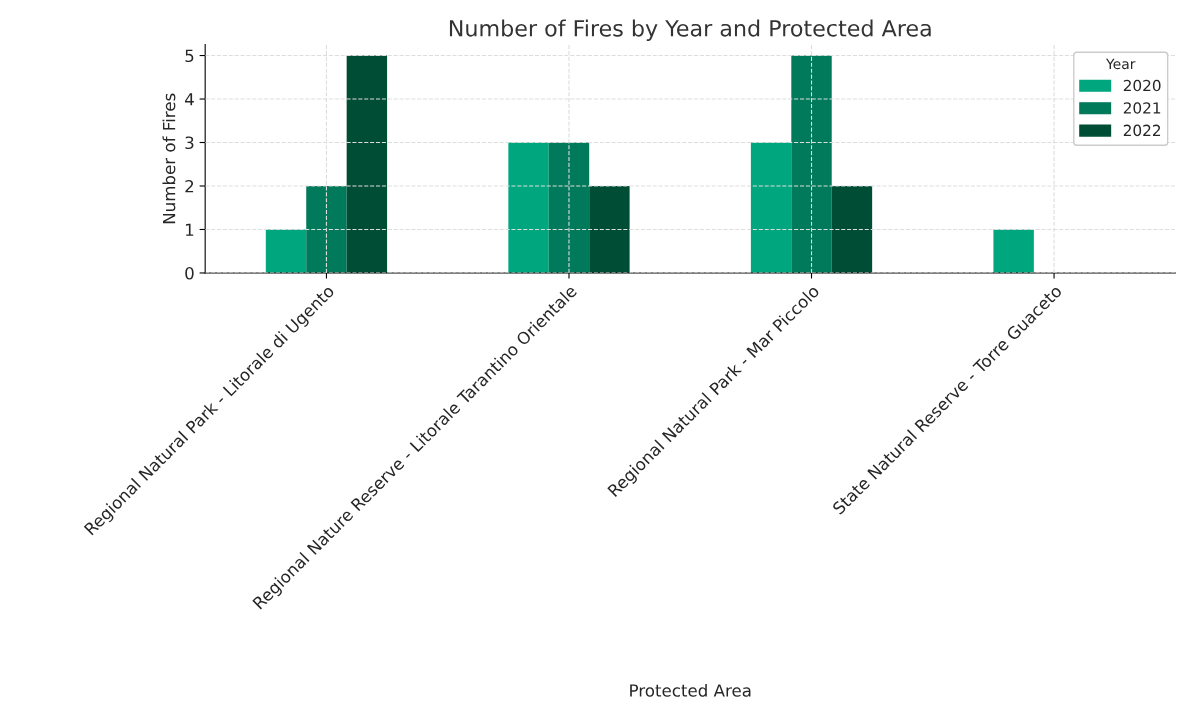 The image size is (1186, 709). I want to click on y-axis-title: Number of Fires, so click(169, 158).